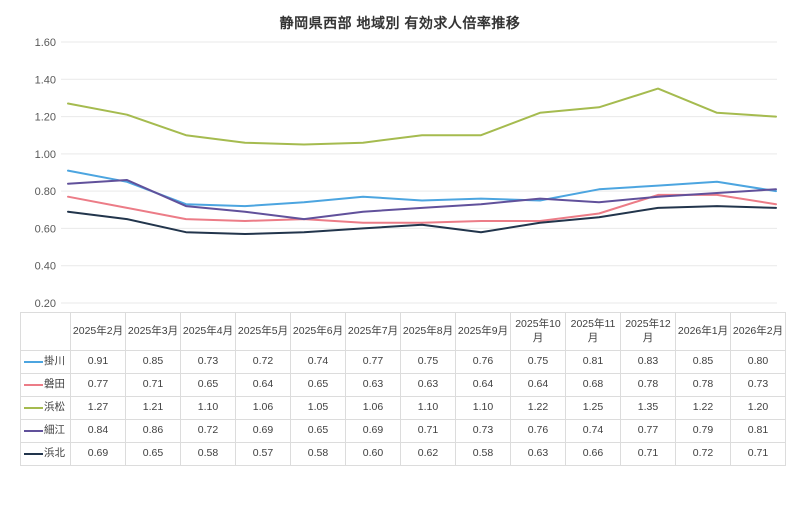 The width and height of the screenshot is (800, 525). I want to click on value-cell: 1.05, so click(318, 408).